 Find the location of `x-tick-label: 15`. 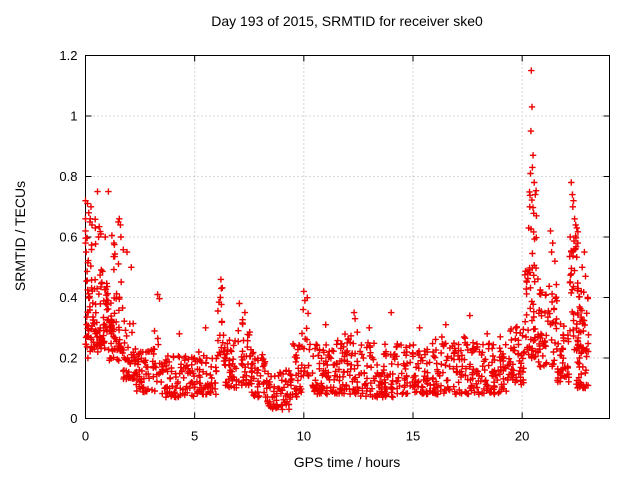

x-tick-label: 15 is located at coordinates (413, 436).